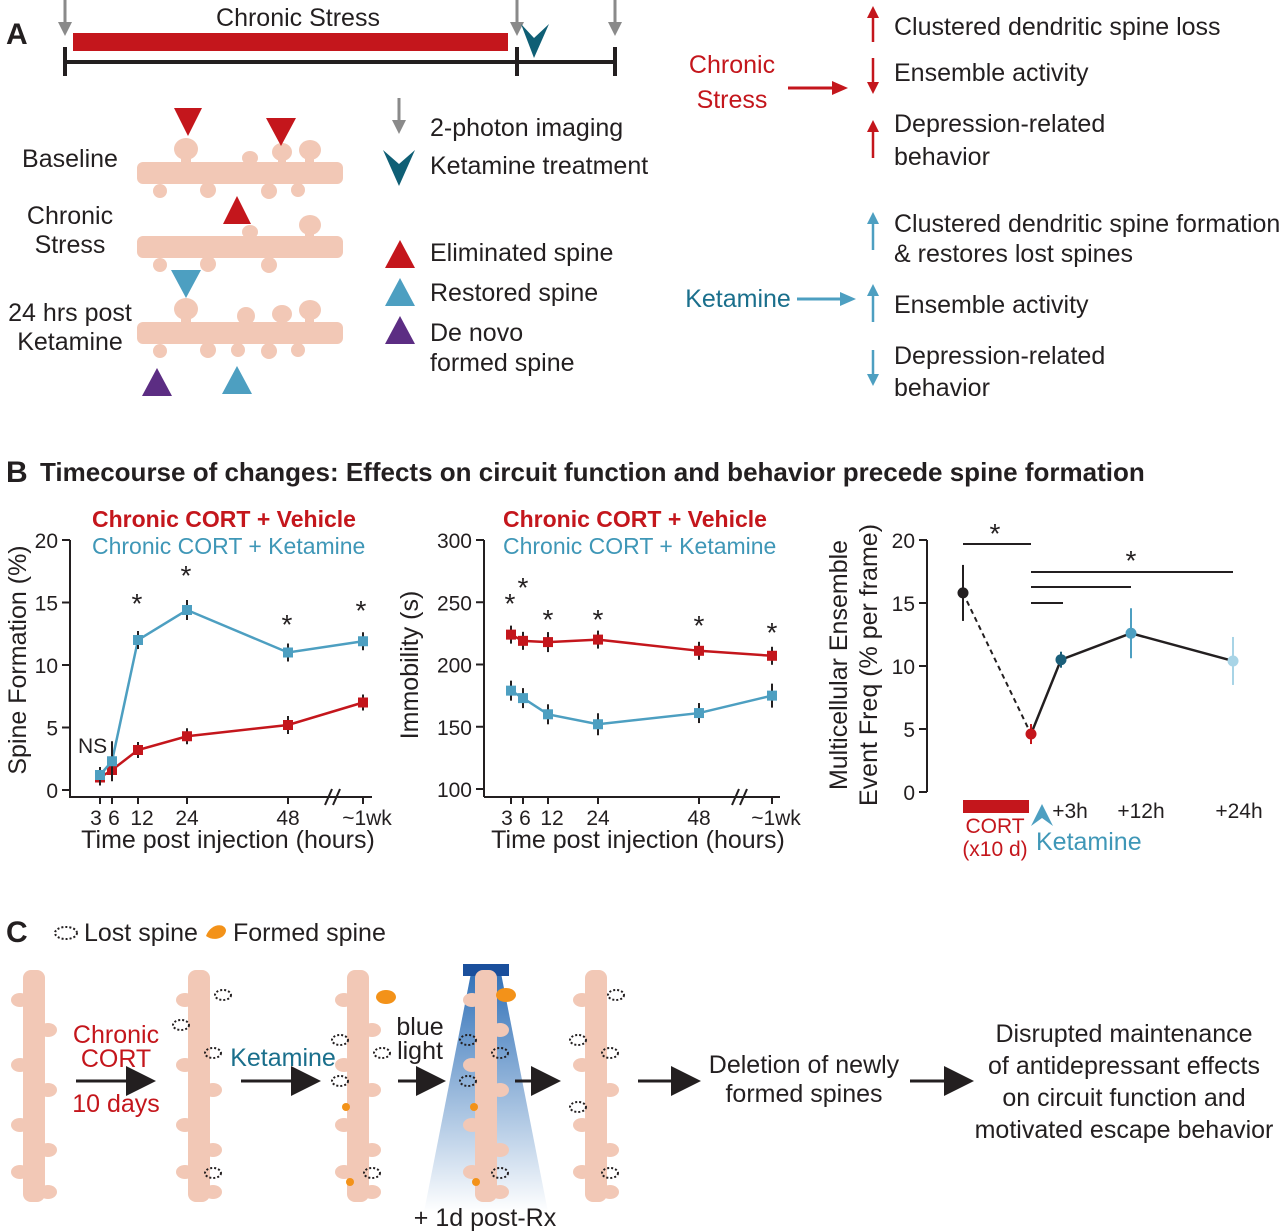 Image resolution: width=1280 pixels, height=1231 pixels. Describe the element at coordinates (1124, 1066) in the screenshot. I see `final-2: of antidepressant effects` at that location.